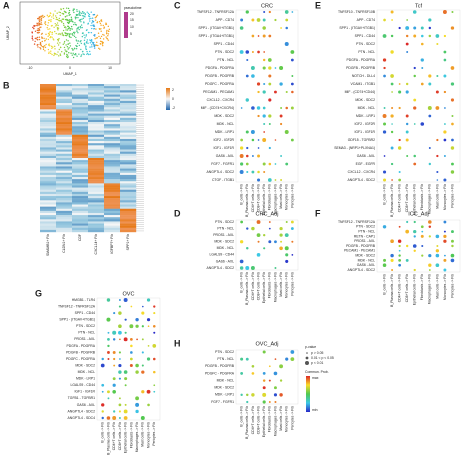 This screenshot has height=474, width=474. I want to click on panel-letter: G, so click(38, 293).